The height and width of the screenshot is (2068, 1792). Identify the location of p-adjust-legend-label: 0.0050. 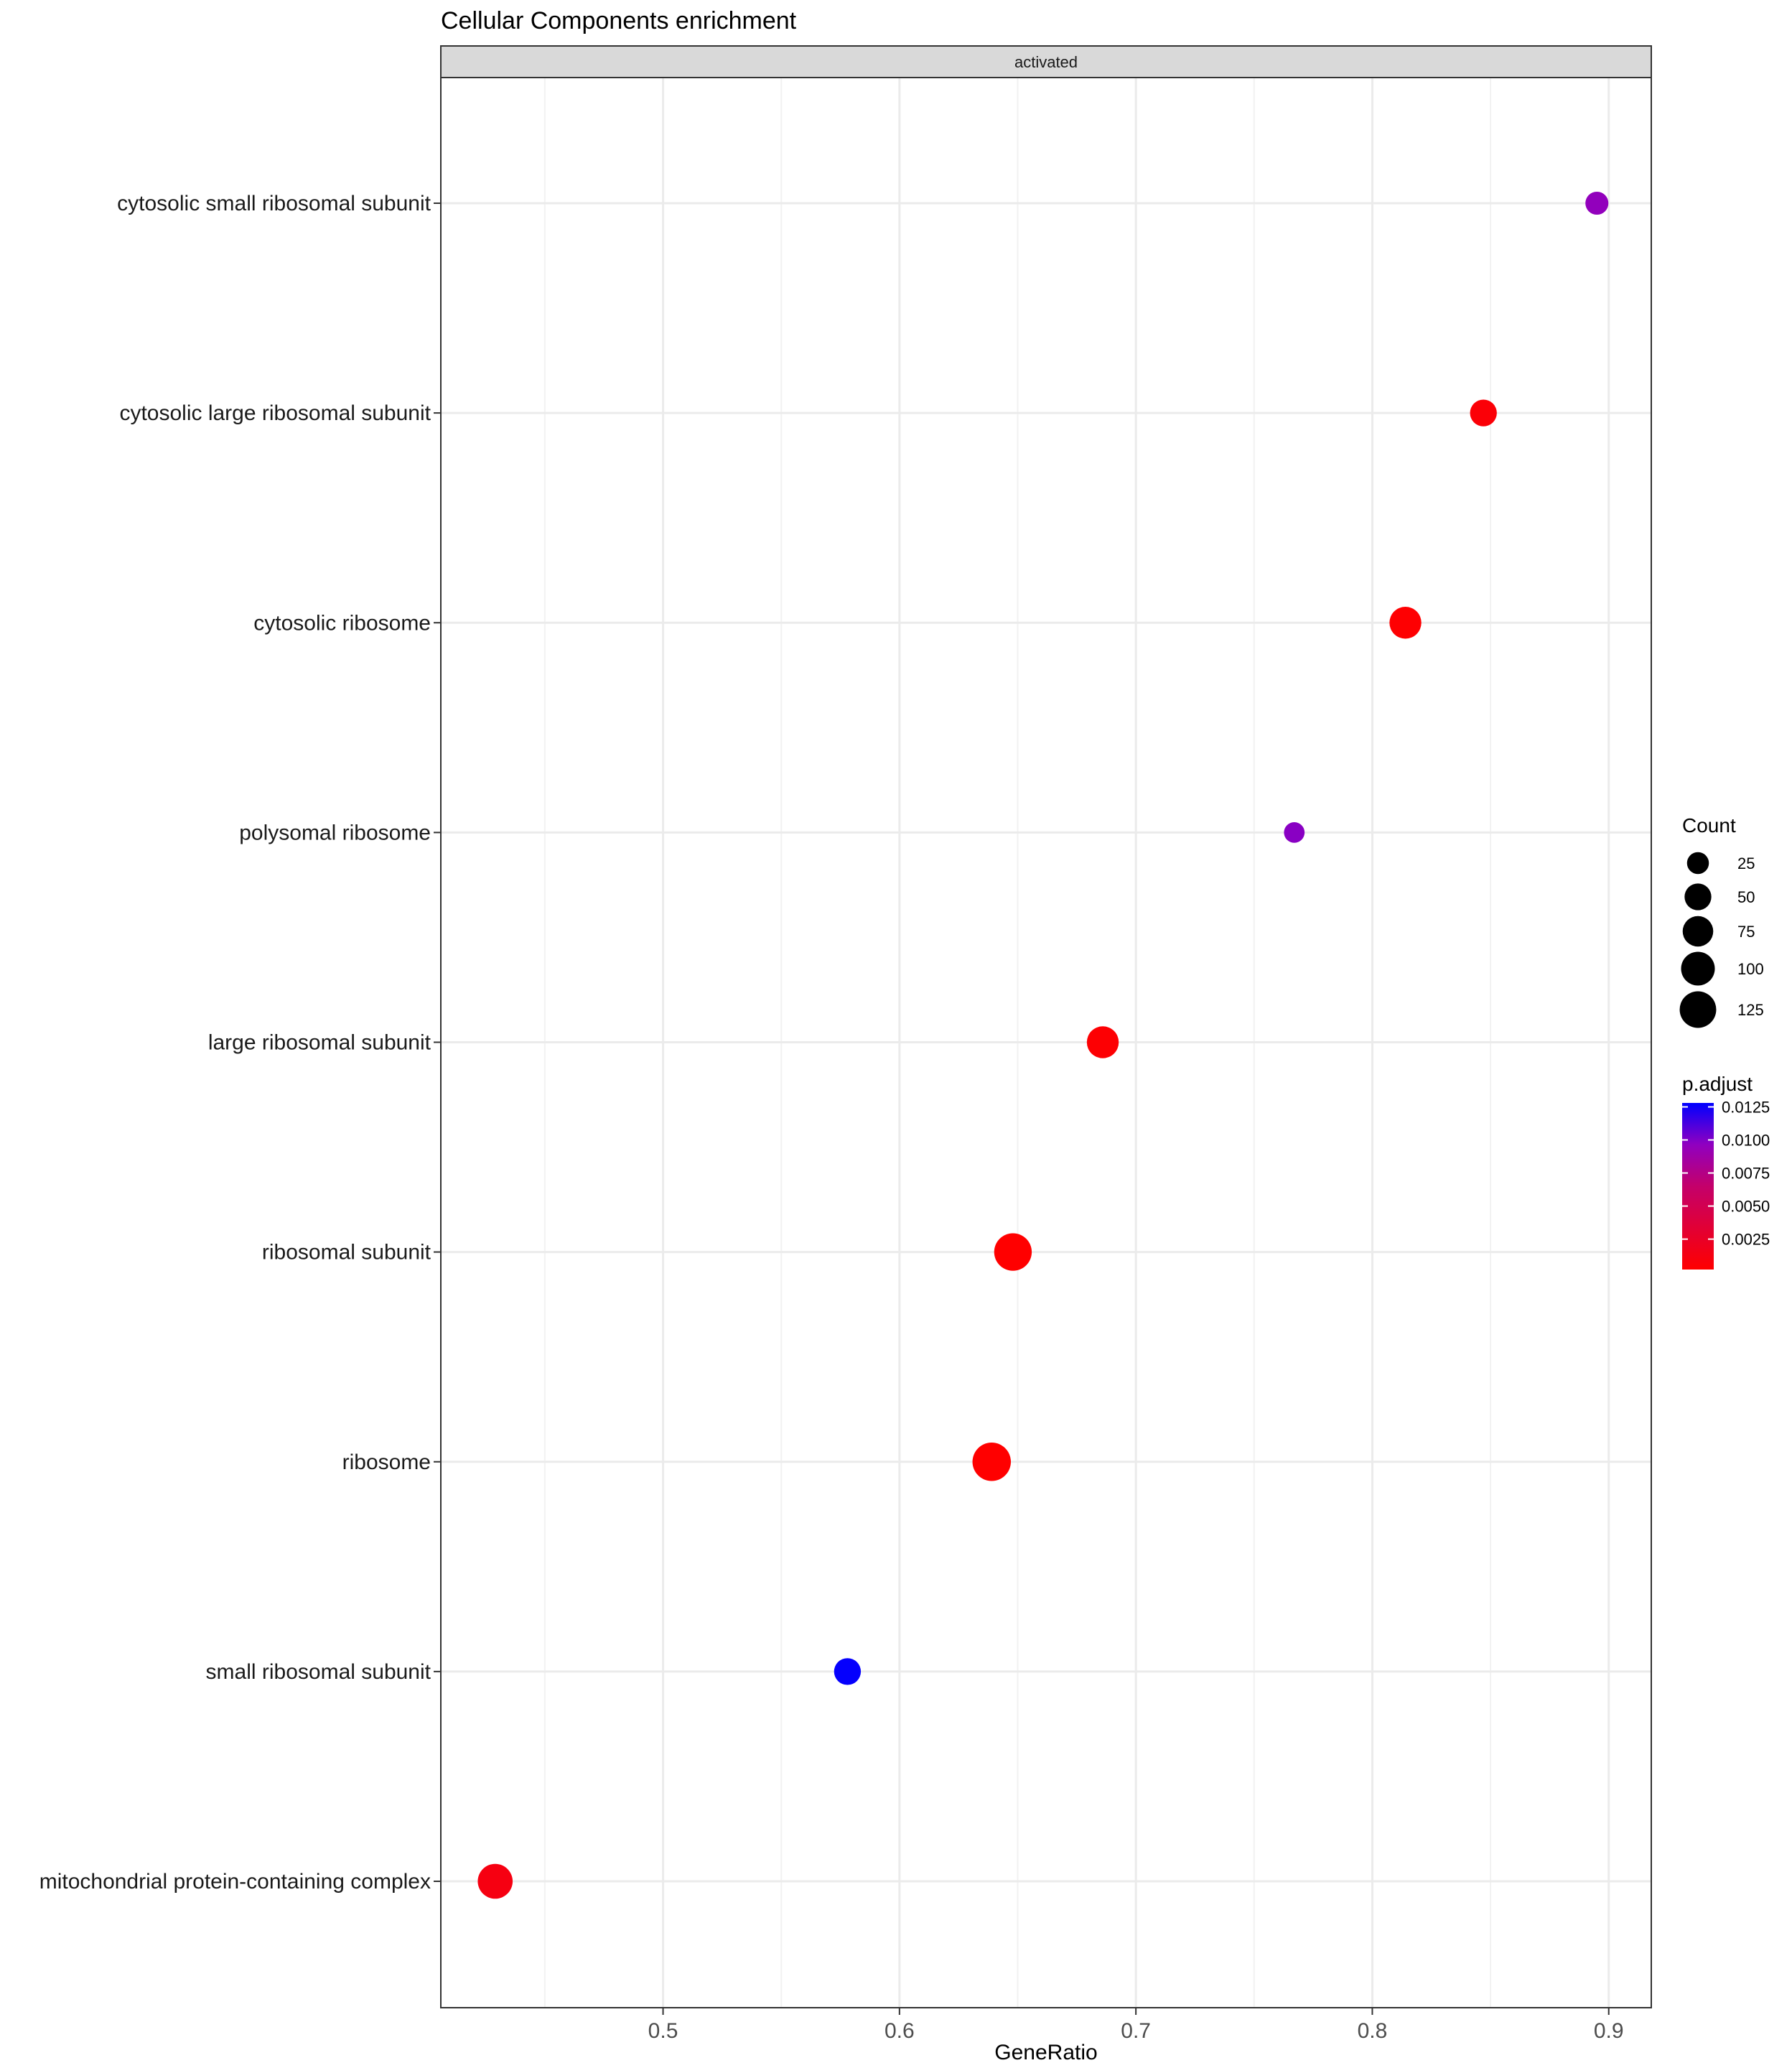
(1746, 1207).